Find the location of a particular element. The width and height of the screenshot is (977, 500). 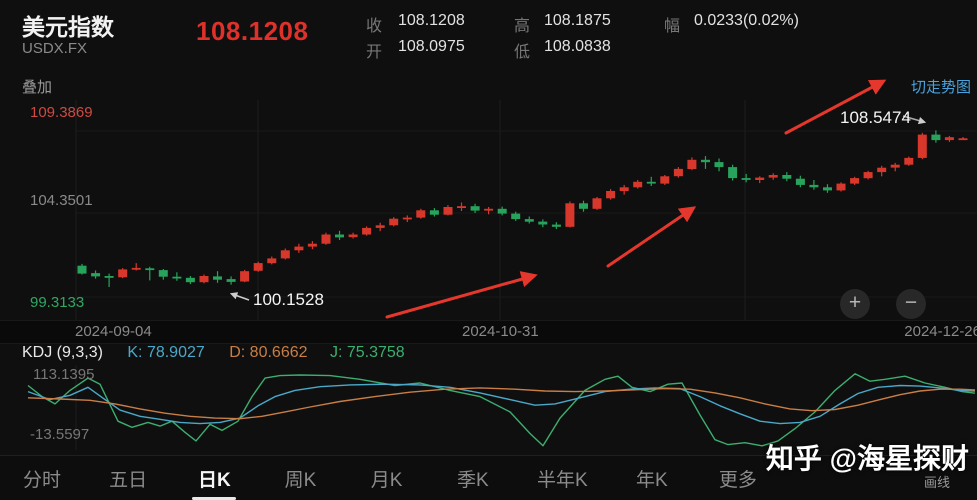

date-right: 2024-12-26 is located at coordinates (940, 331).